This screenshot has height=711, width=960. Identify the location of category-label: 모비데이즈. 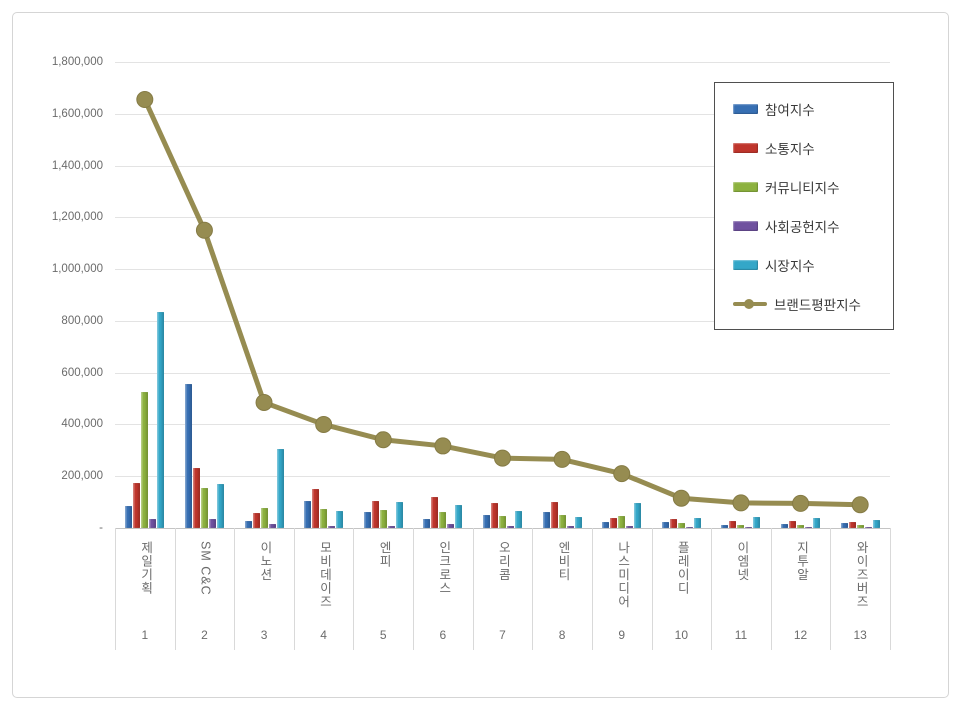
(324, 575).